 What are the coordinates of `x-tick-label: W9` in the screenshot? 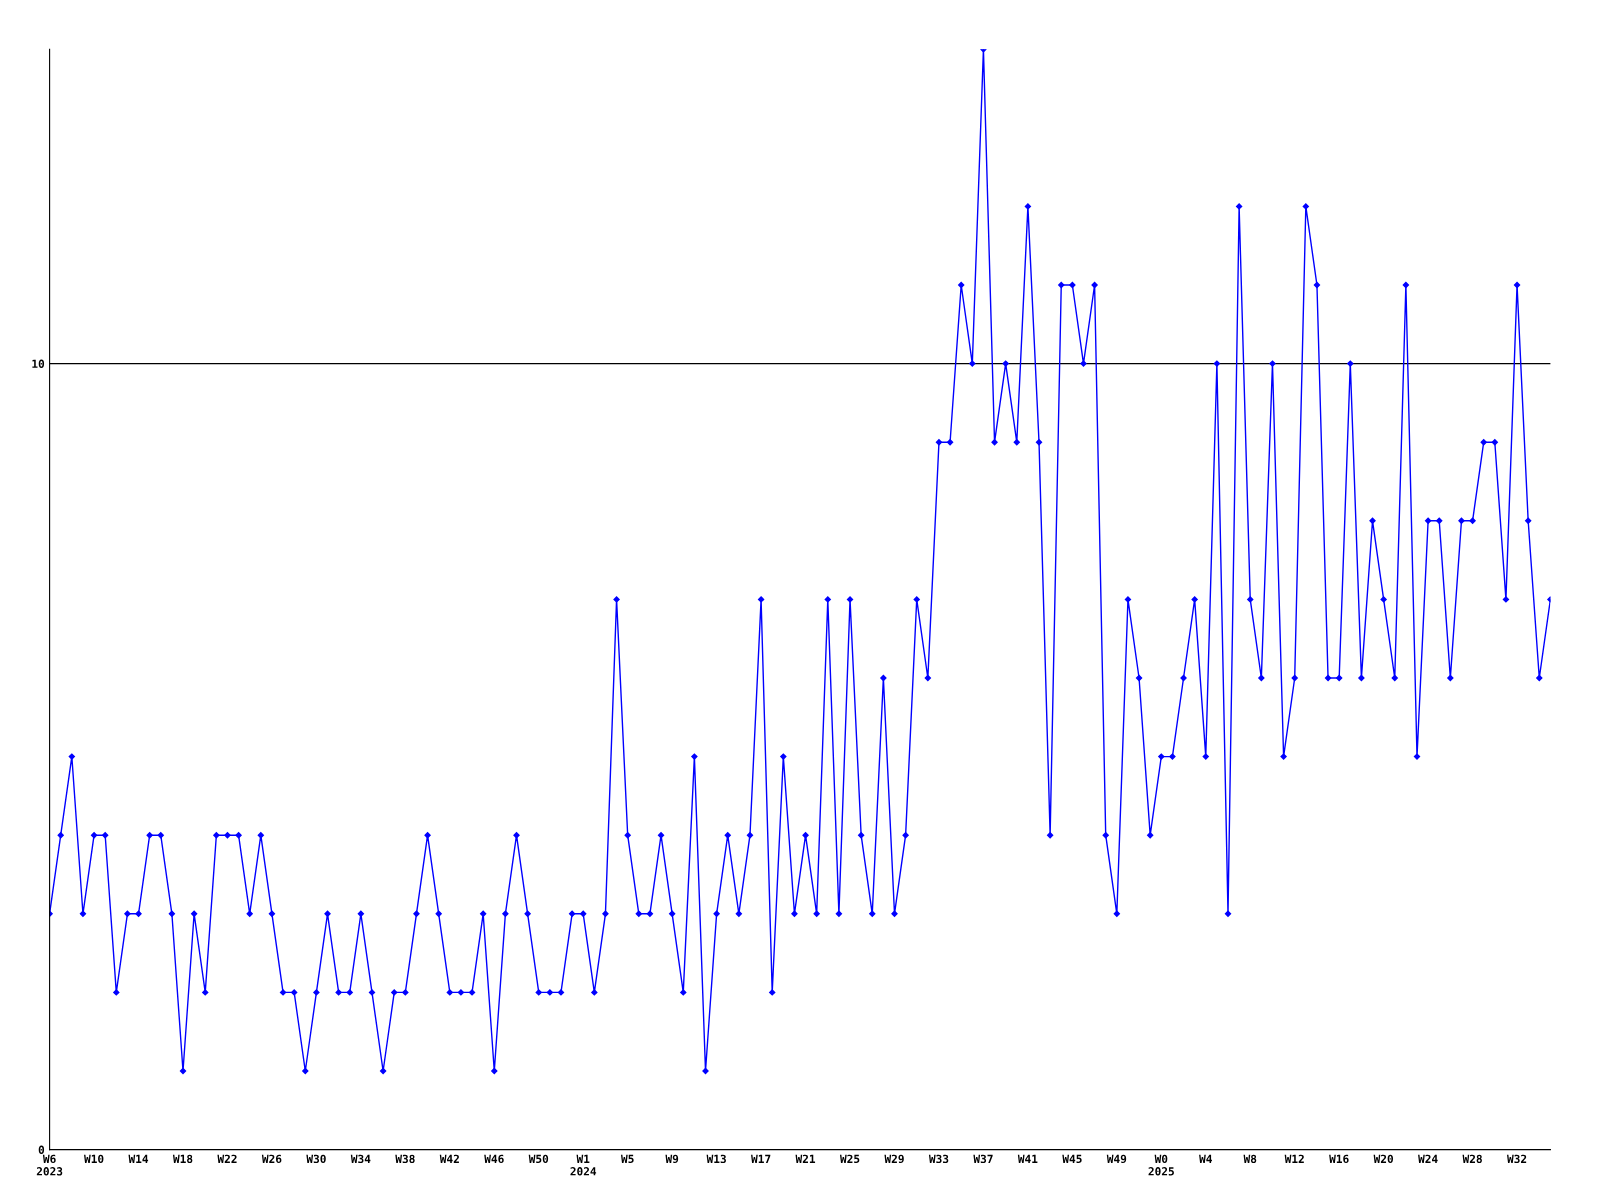 It's located at (672, 1159).